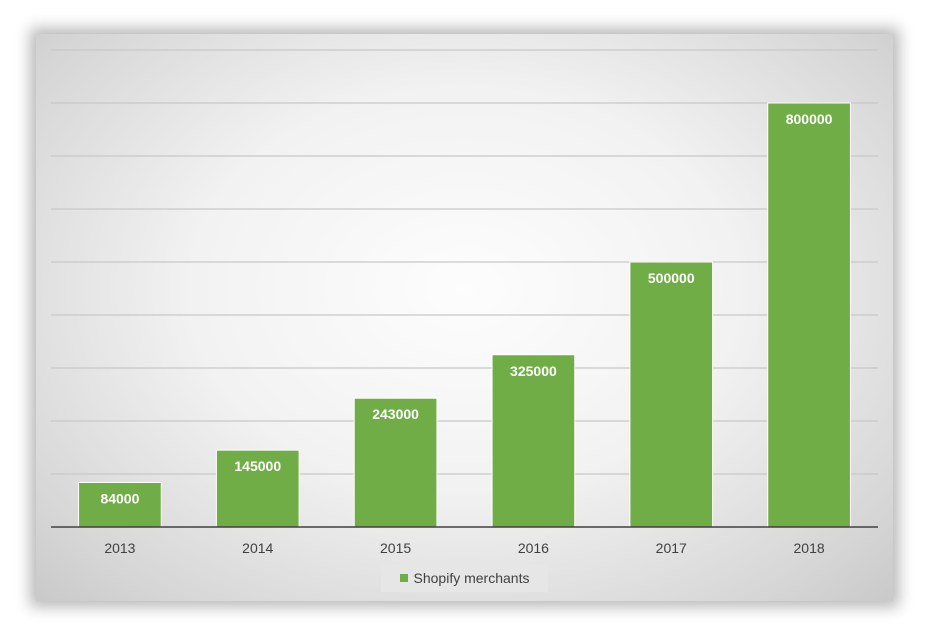 The height and width of the screenshot is (636, 929). I want to click on bar-2017, so click(671, 394).